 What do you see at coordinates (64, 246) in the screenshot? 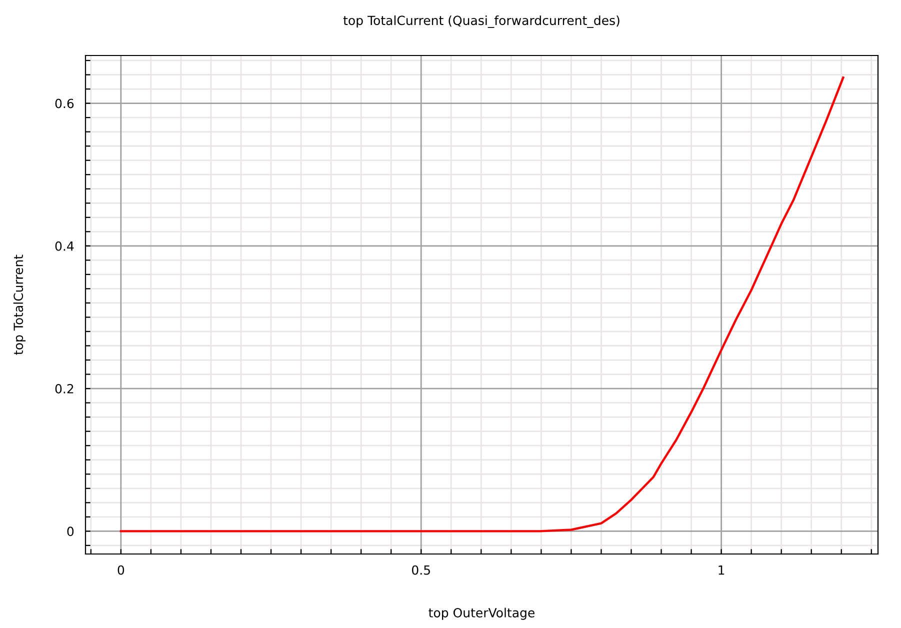
I see `y-tick-label: 0.4` at bounding box center [64, 246].